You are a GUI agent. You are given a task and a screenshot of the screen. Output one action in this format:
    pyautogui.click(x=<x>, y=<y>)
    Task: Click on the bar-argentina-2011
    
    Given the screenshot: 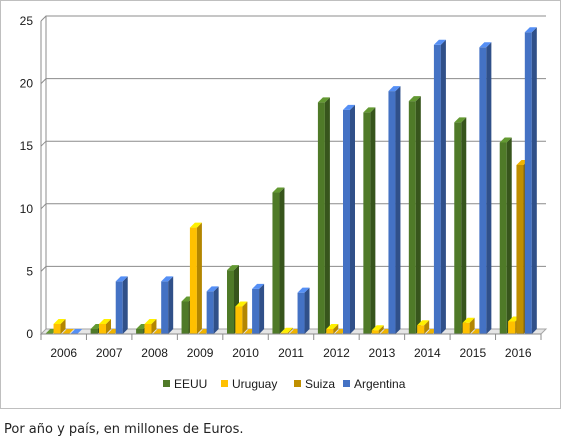 What is the action you would take?
    pyautogui.click(x=303, y=310)
    